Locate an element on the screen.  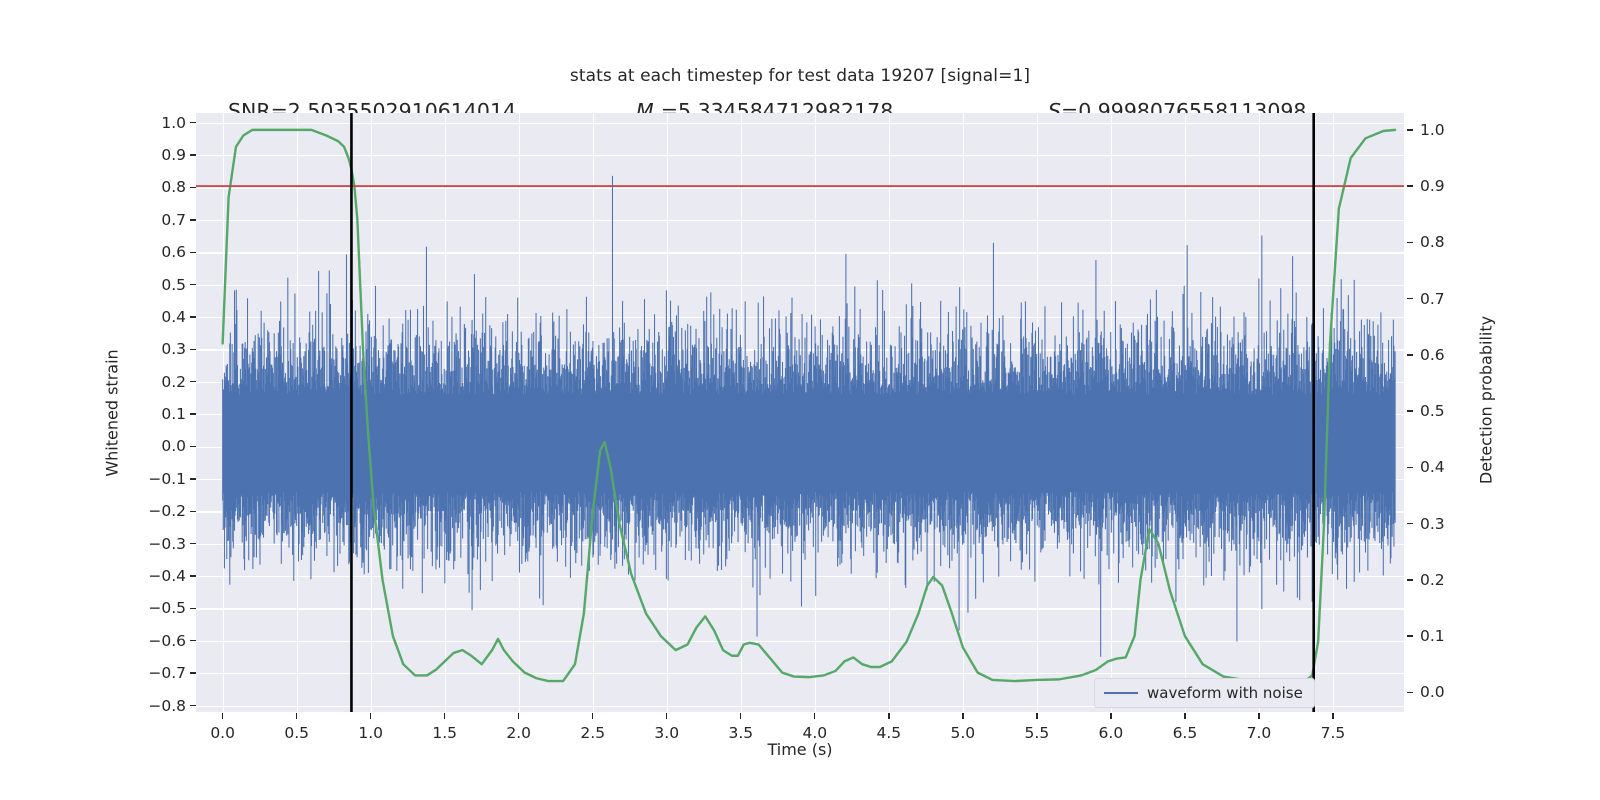
x-tick-label: 3.0 is located at coordinates (667, 733).